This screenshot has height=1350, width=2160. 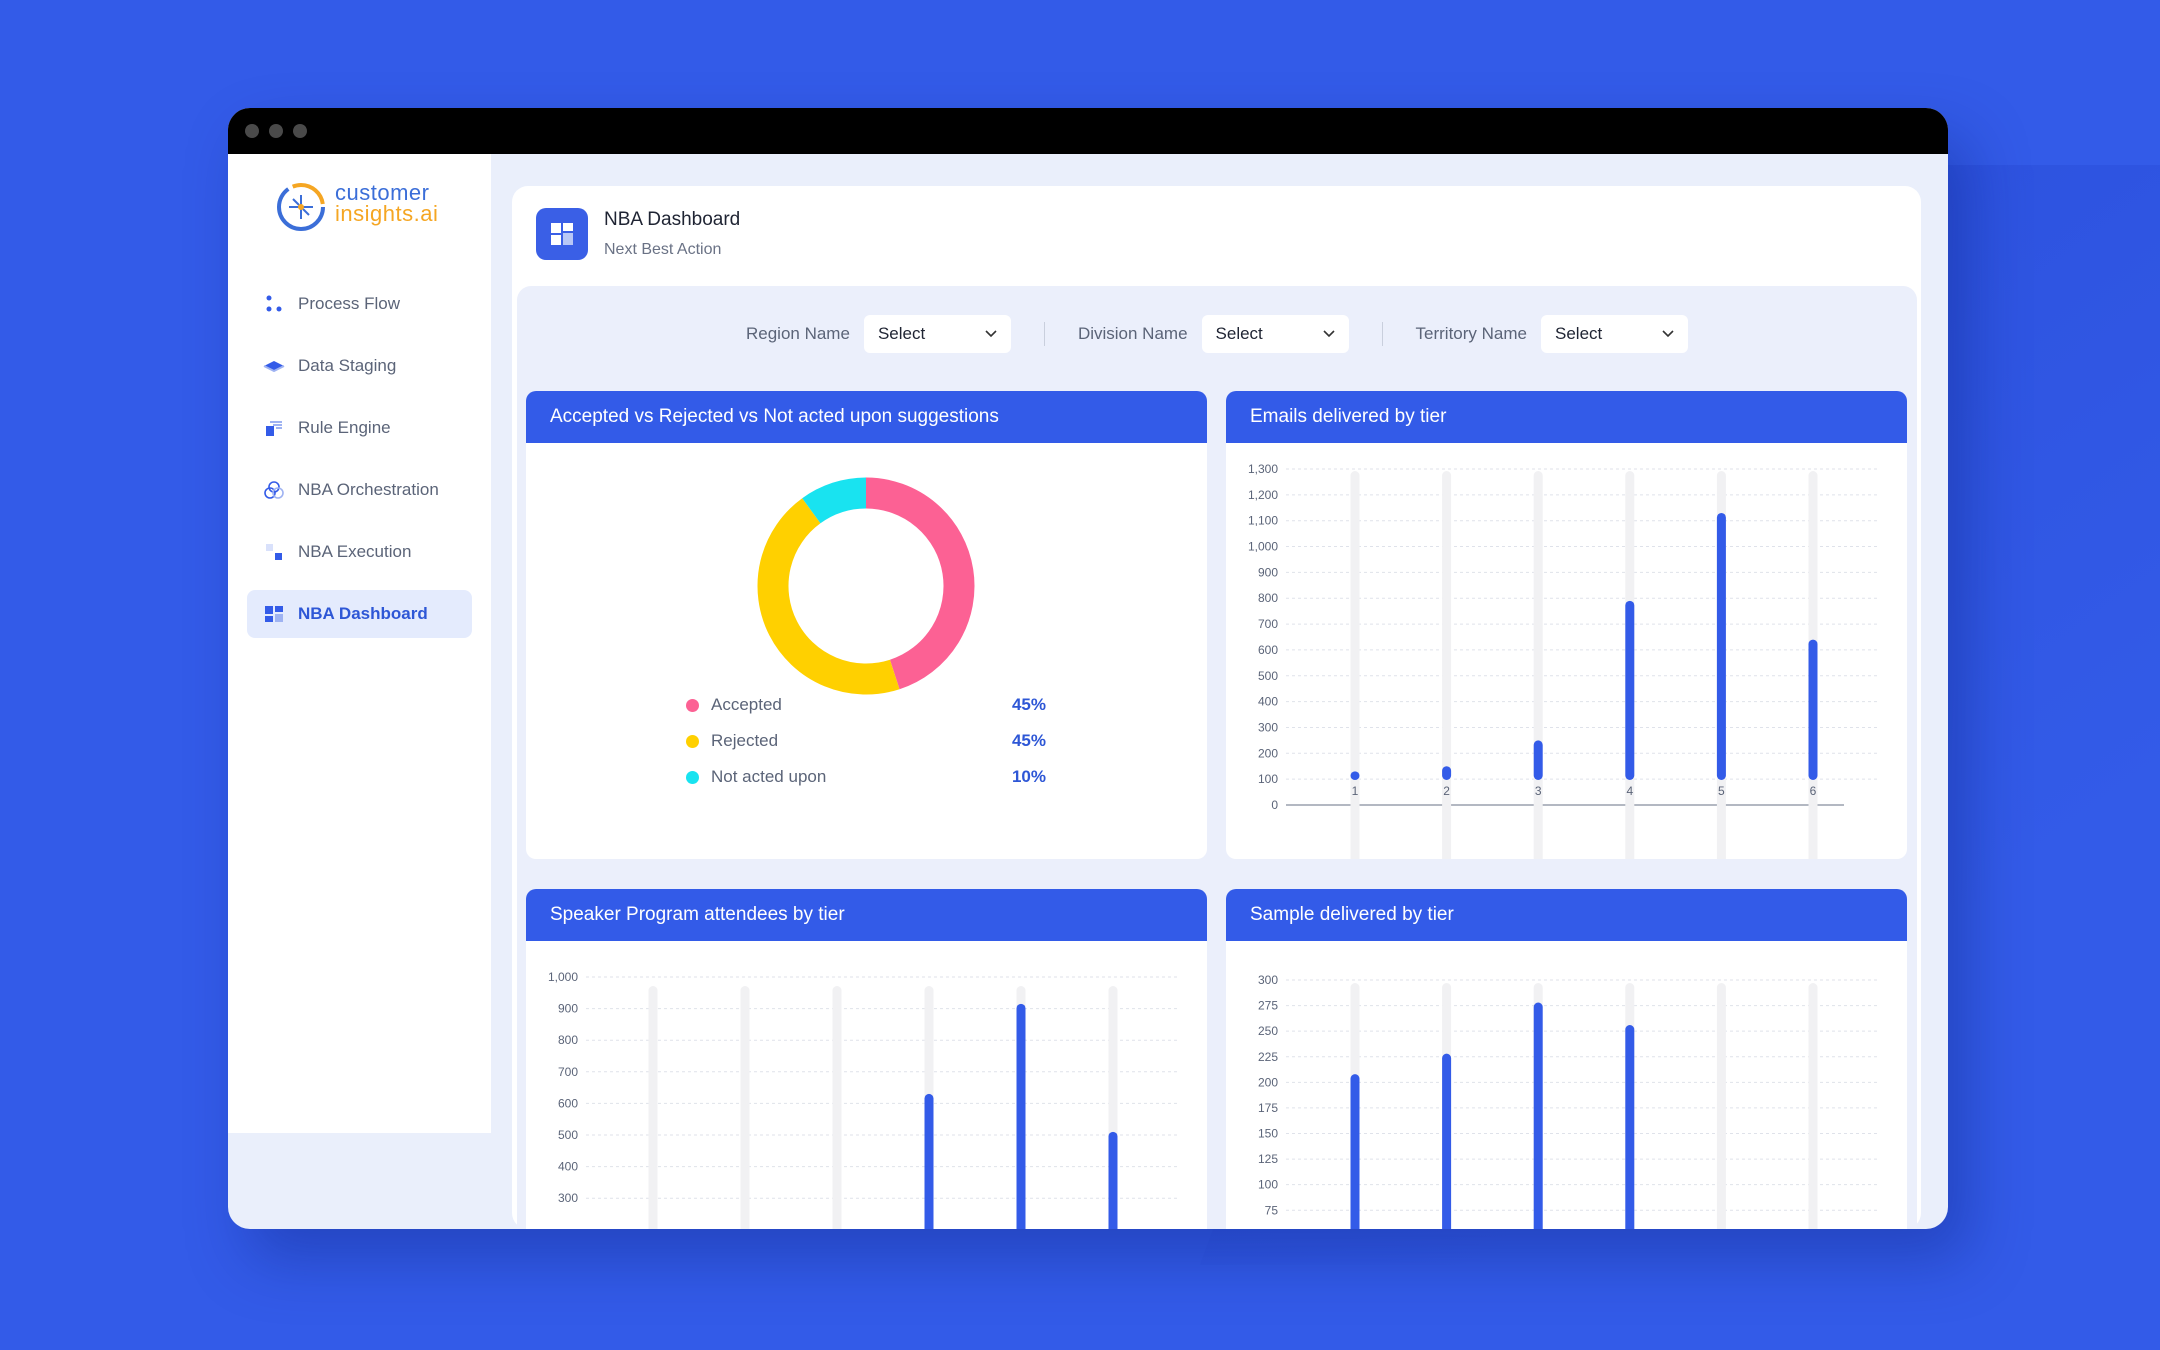 What do you see at coordinates (274, 428) in the screenshot?
I see `rule-engine-icon` at bounding box center [274, 428].